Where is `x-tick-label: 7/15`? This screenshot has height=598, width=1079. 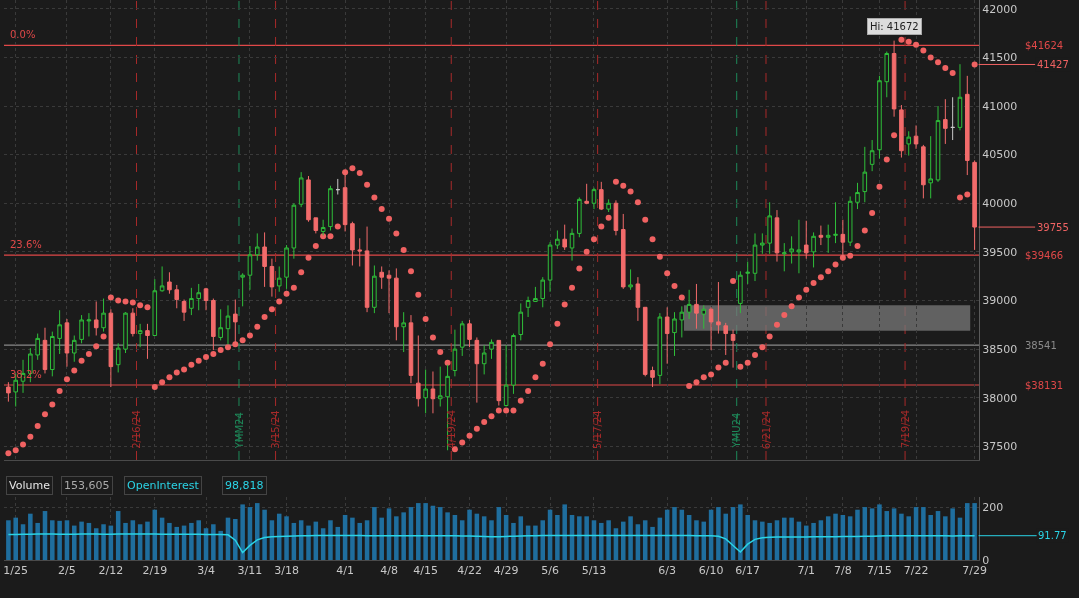 x-tick-label: 7/15 is located at coordinates (879, 571).